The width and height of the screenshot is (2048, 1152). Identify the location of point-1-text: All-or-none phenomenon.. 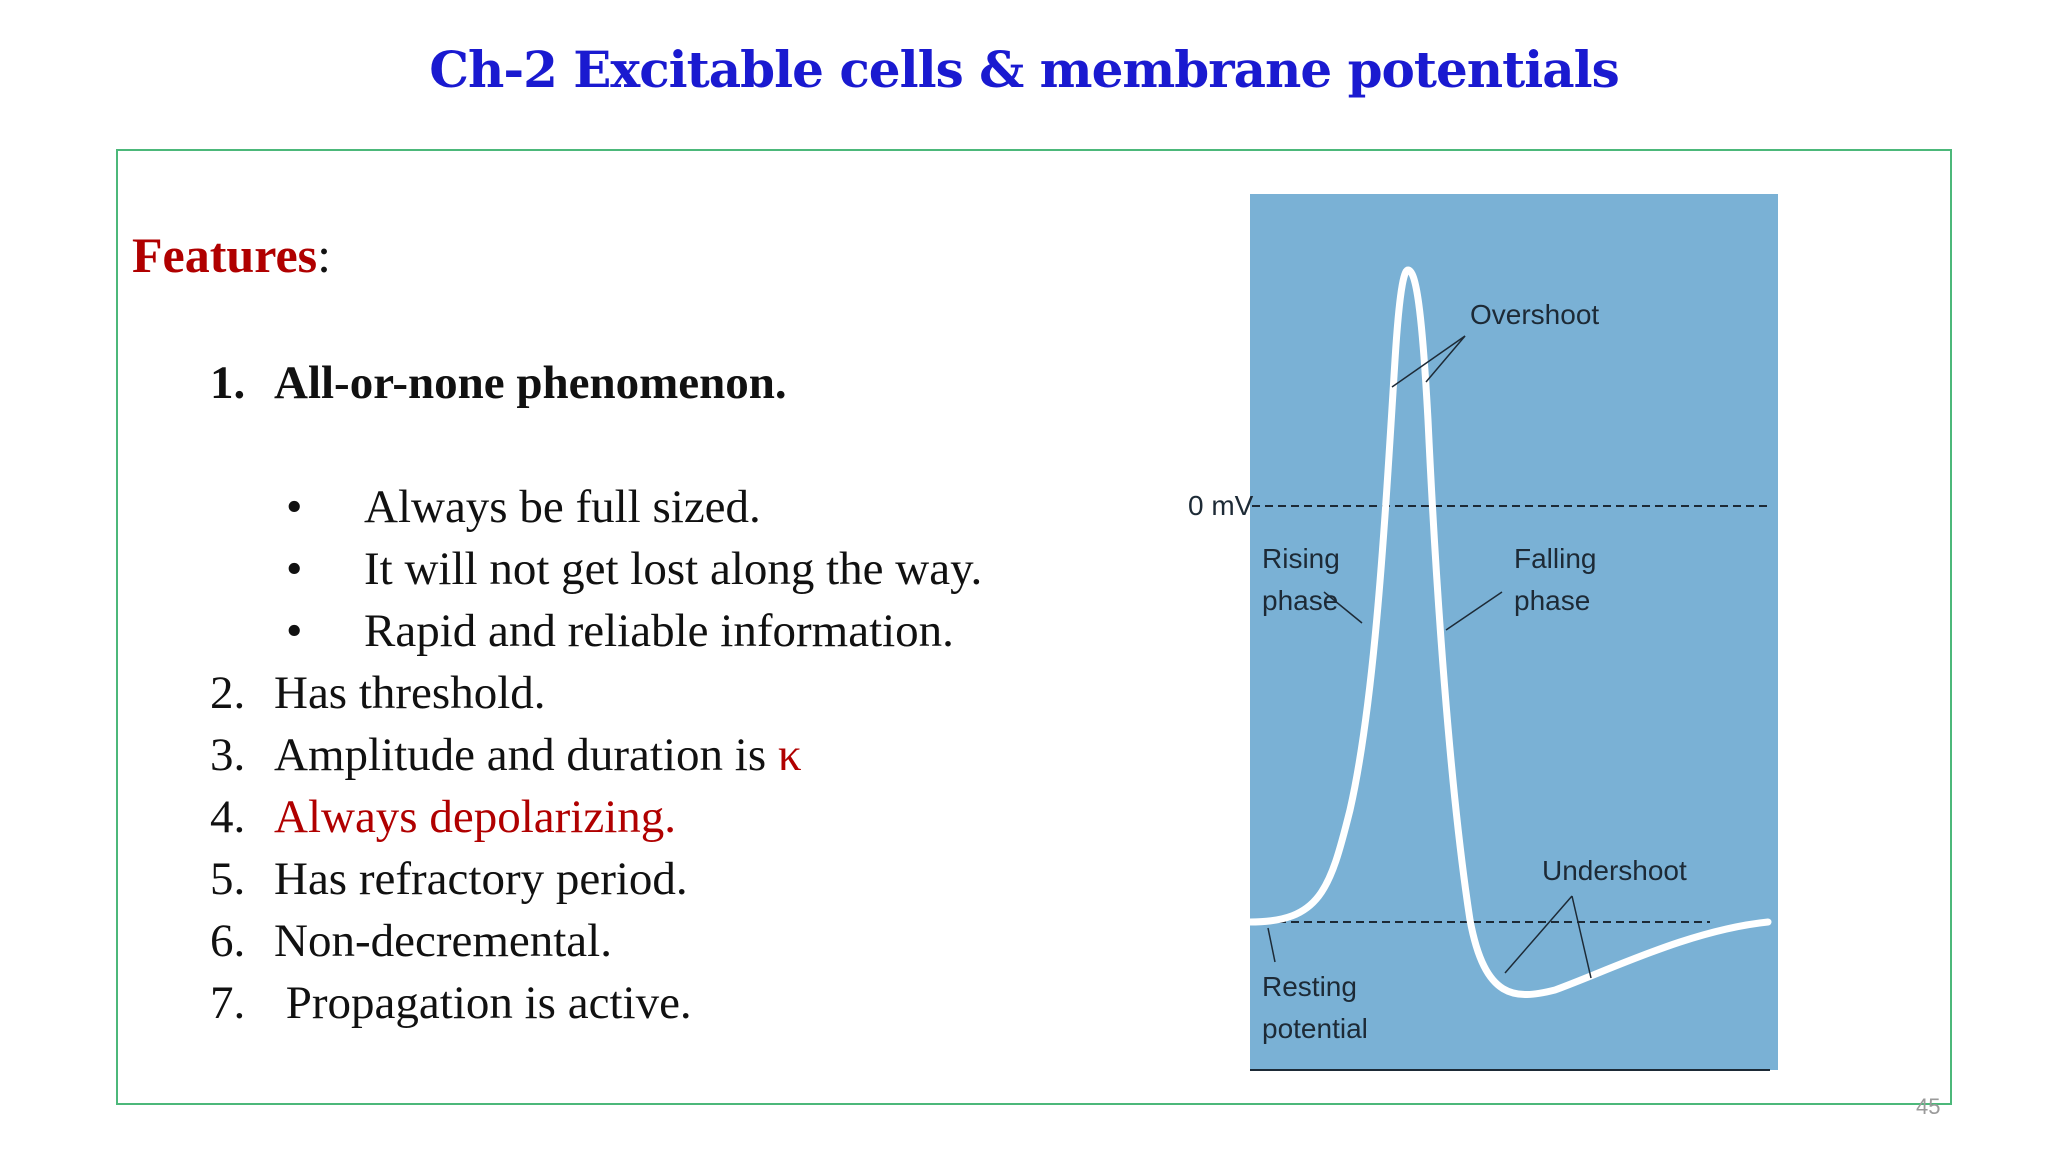
(530, 383).